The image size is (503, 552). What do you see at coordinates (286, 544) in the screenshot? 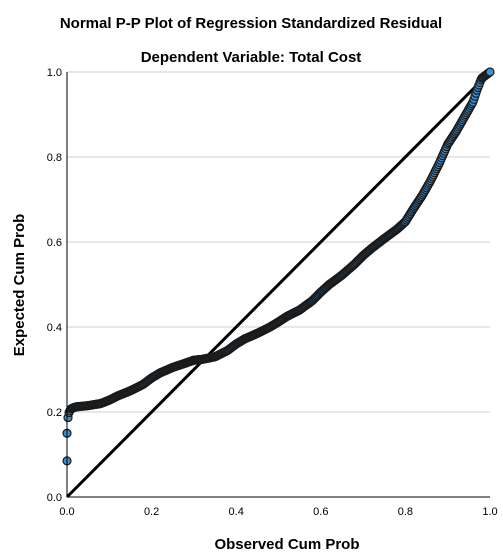
I see `x-axis-label: Observed Cum Prob` at bounding box center [286, 544].